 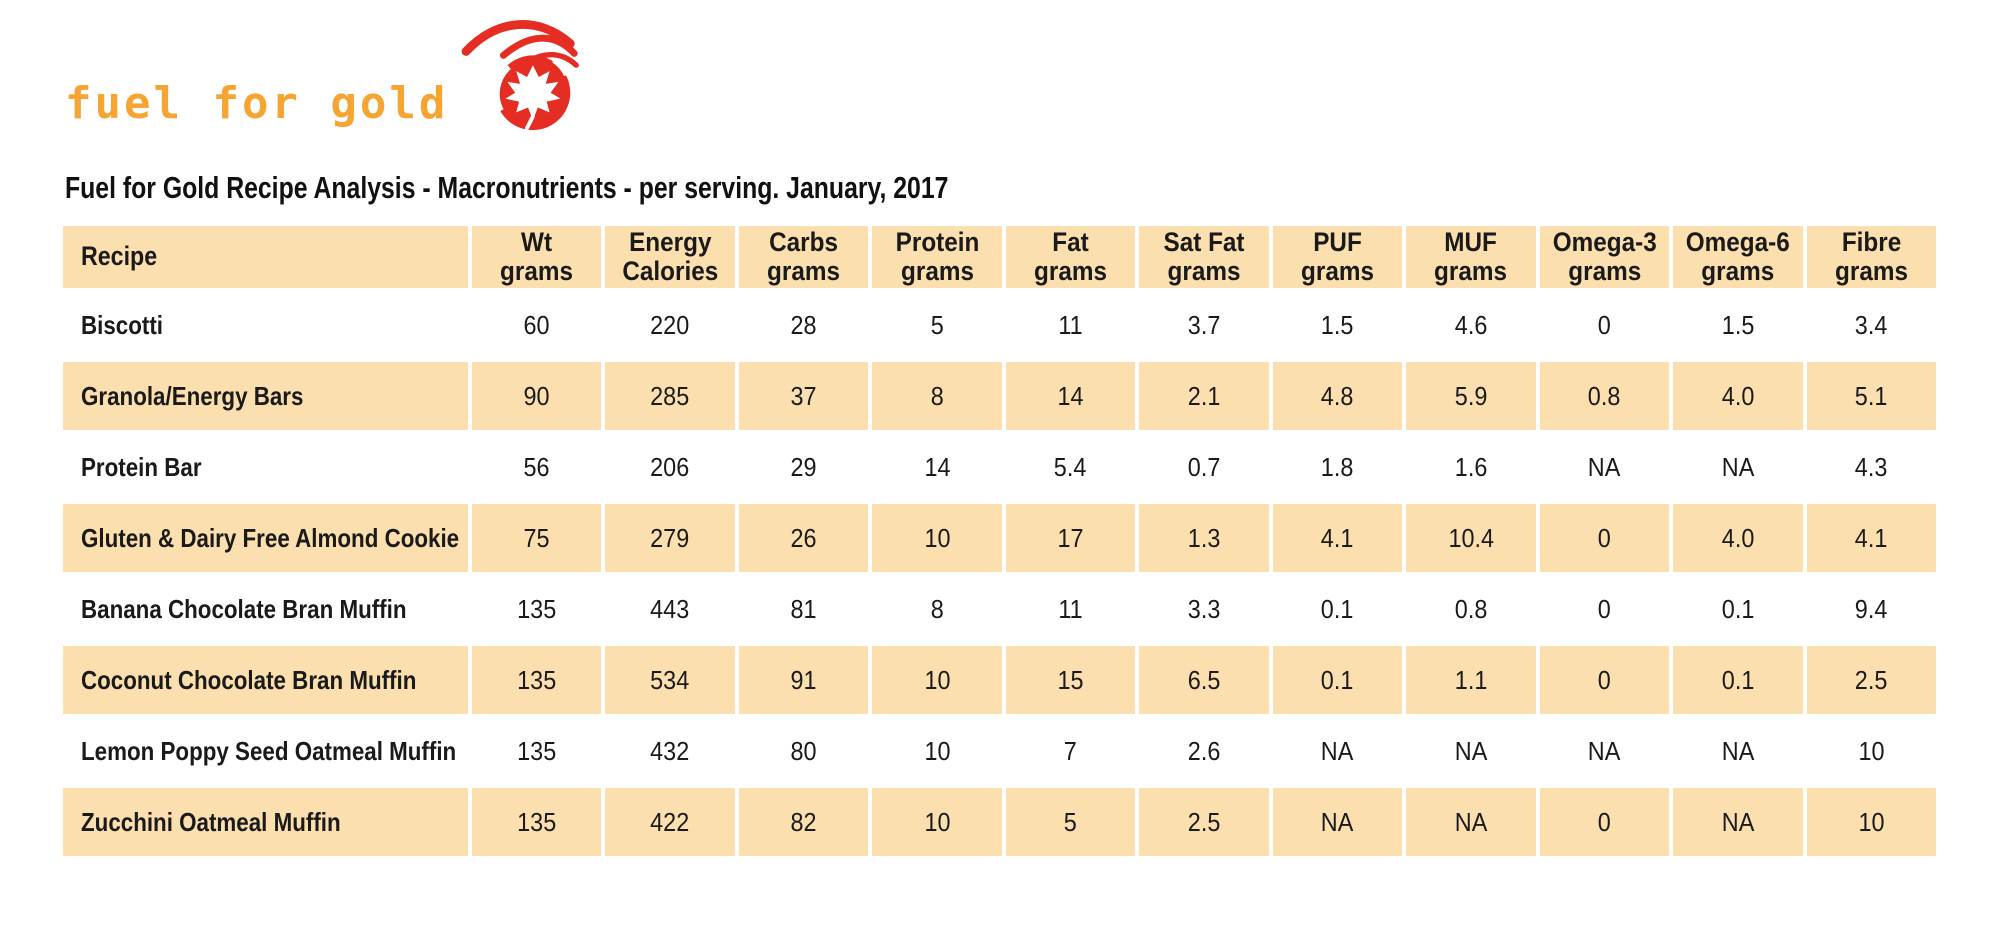 What do you see at coordinates (803, 538) in the screenshot?
I see `value-cell-carbs: 26` at bounding box center [803, 538].